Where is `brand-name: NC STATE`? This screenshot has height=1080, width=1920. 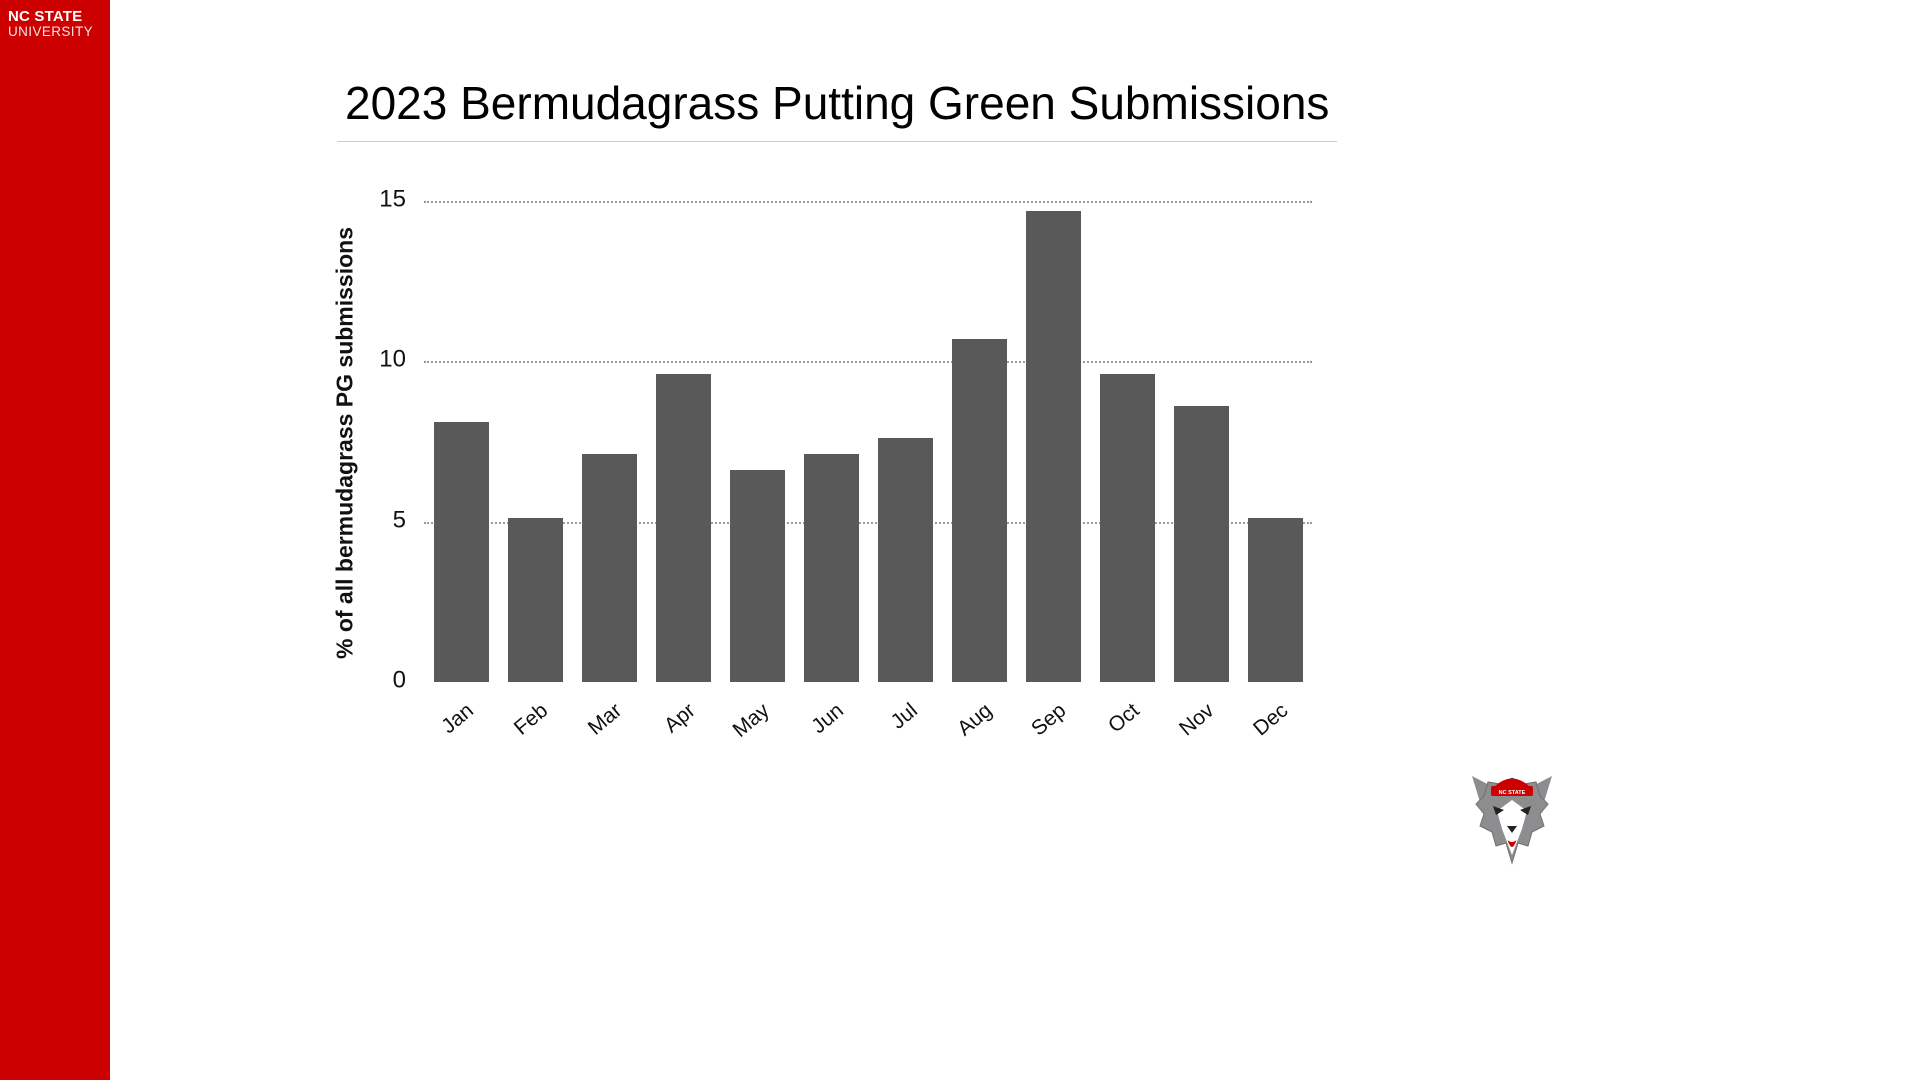 brand-name: NC STATE is located at coordinates (45, 16).